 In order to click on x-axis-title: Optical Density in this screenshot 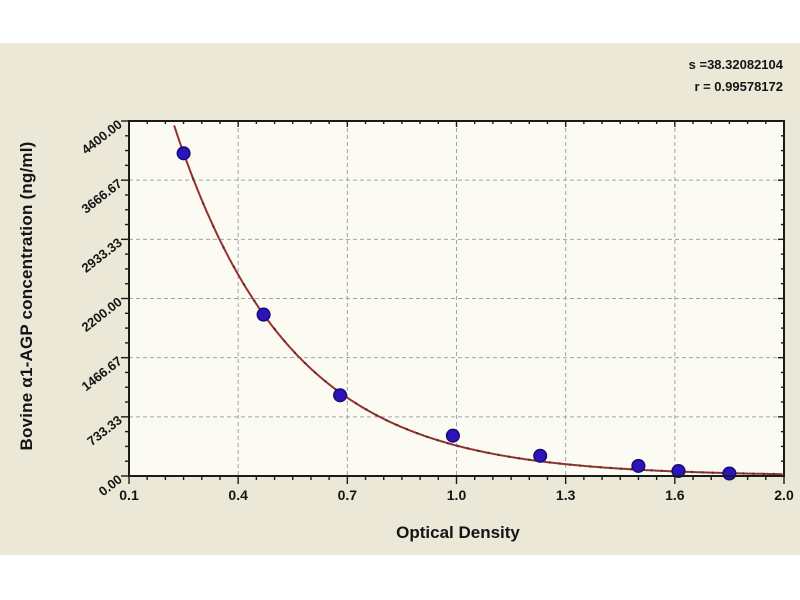, I will do `click(458, 532)`.